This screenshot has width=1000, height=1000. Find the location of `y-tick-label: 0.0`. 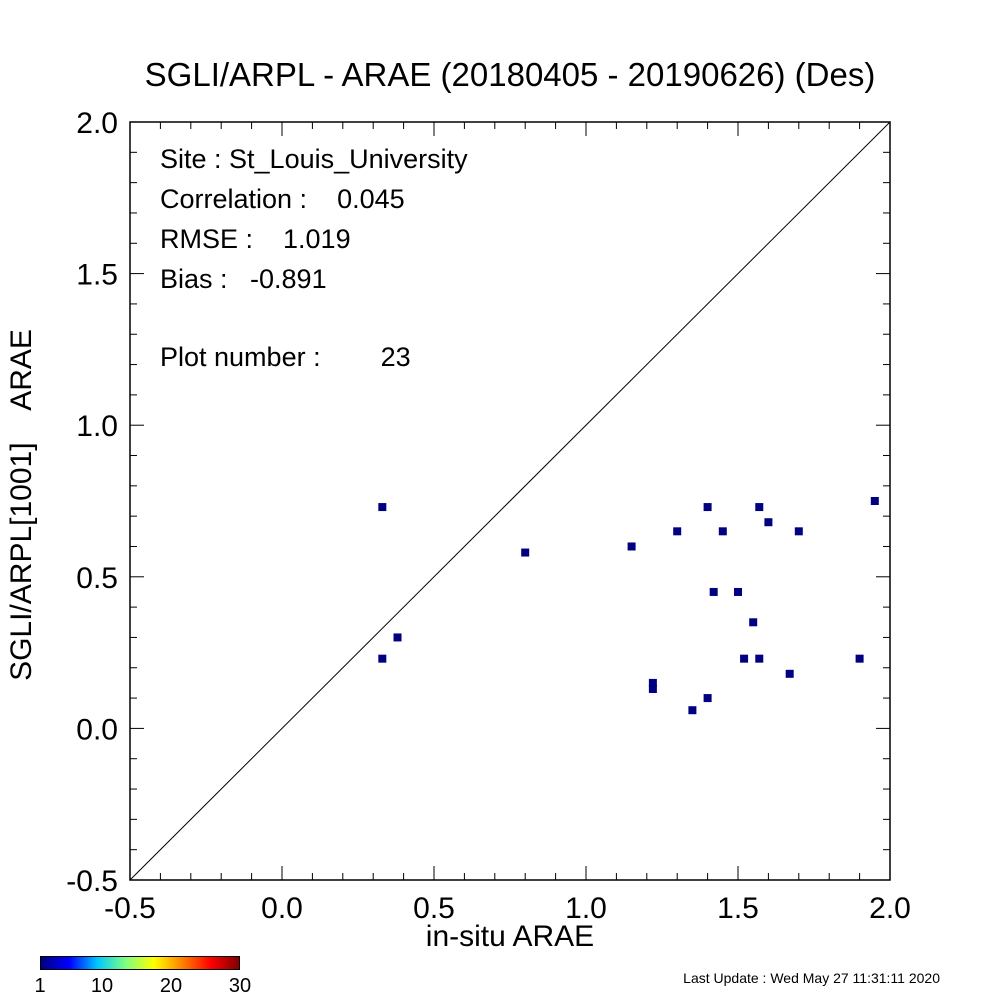

y-tick-label: 0.0 is located at coordinates (97, 729).